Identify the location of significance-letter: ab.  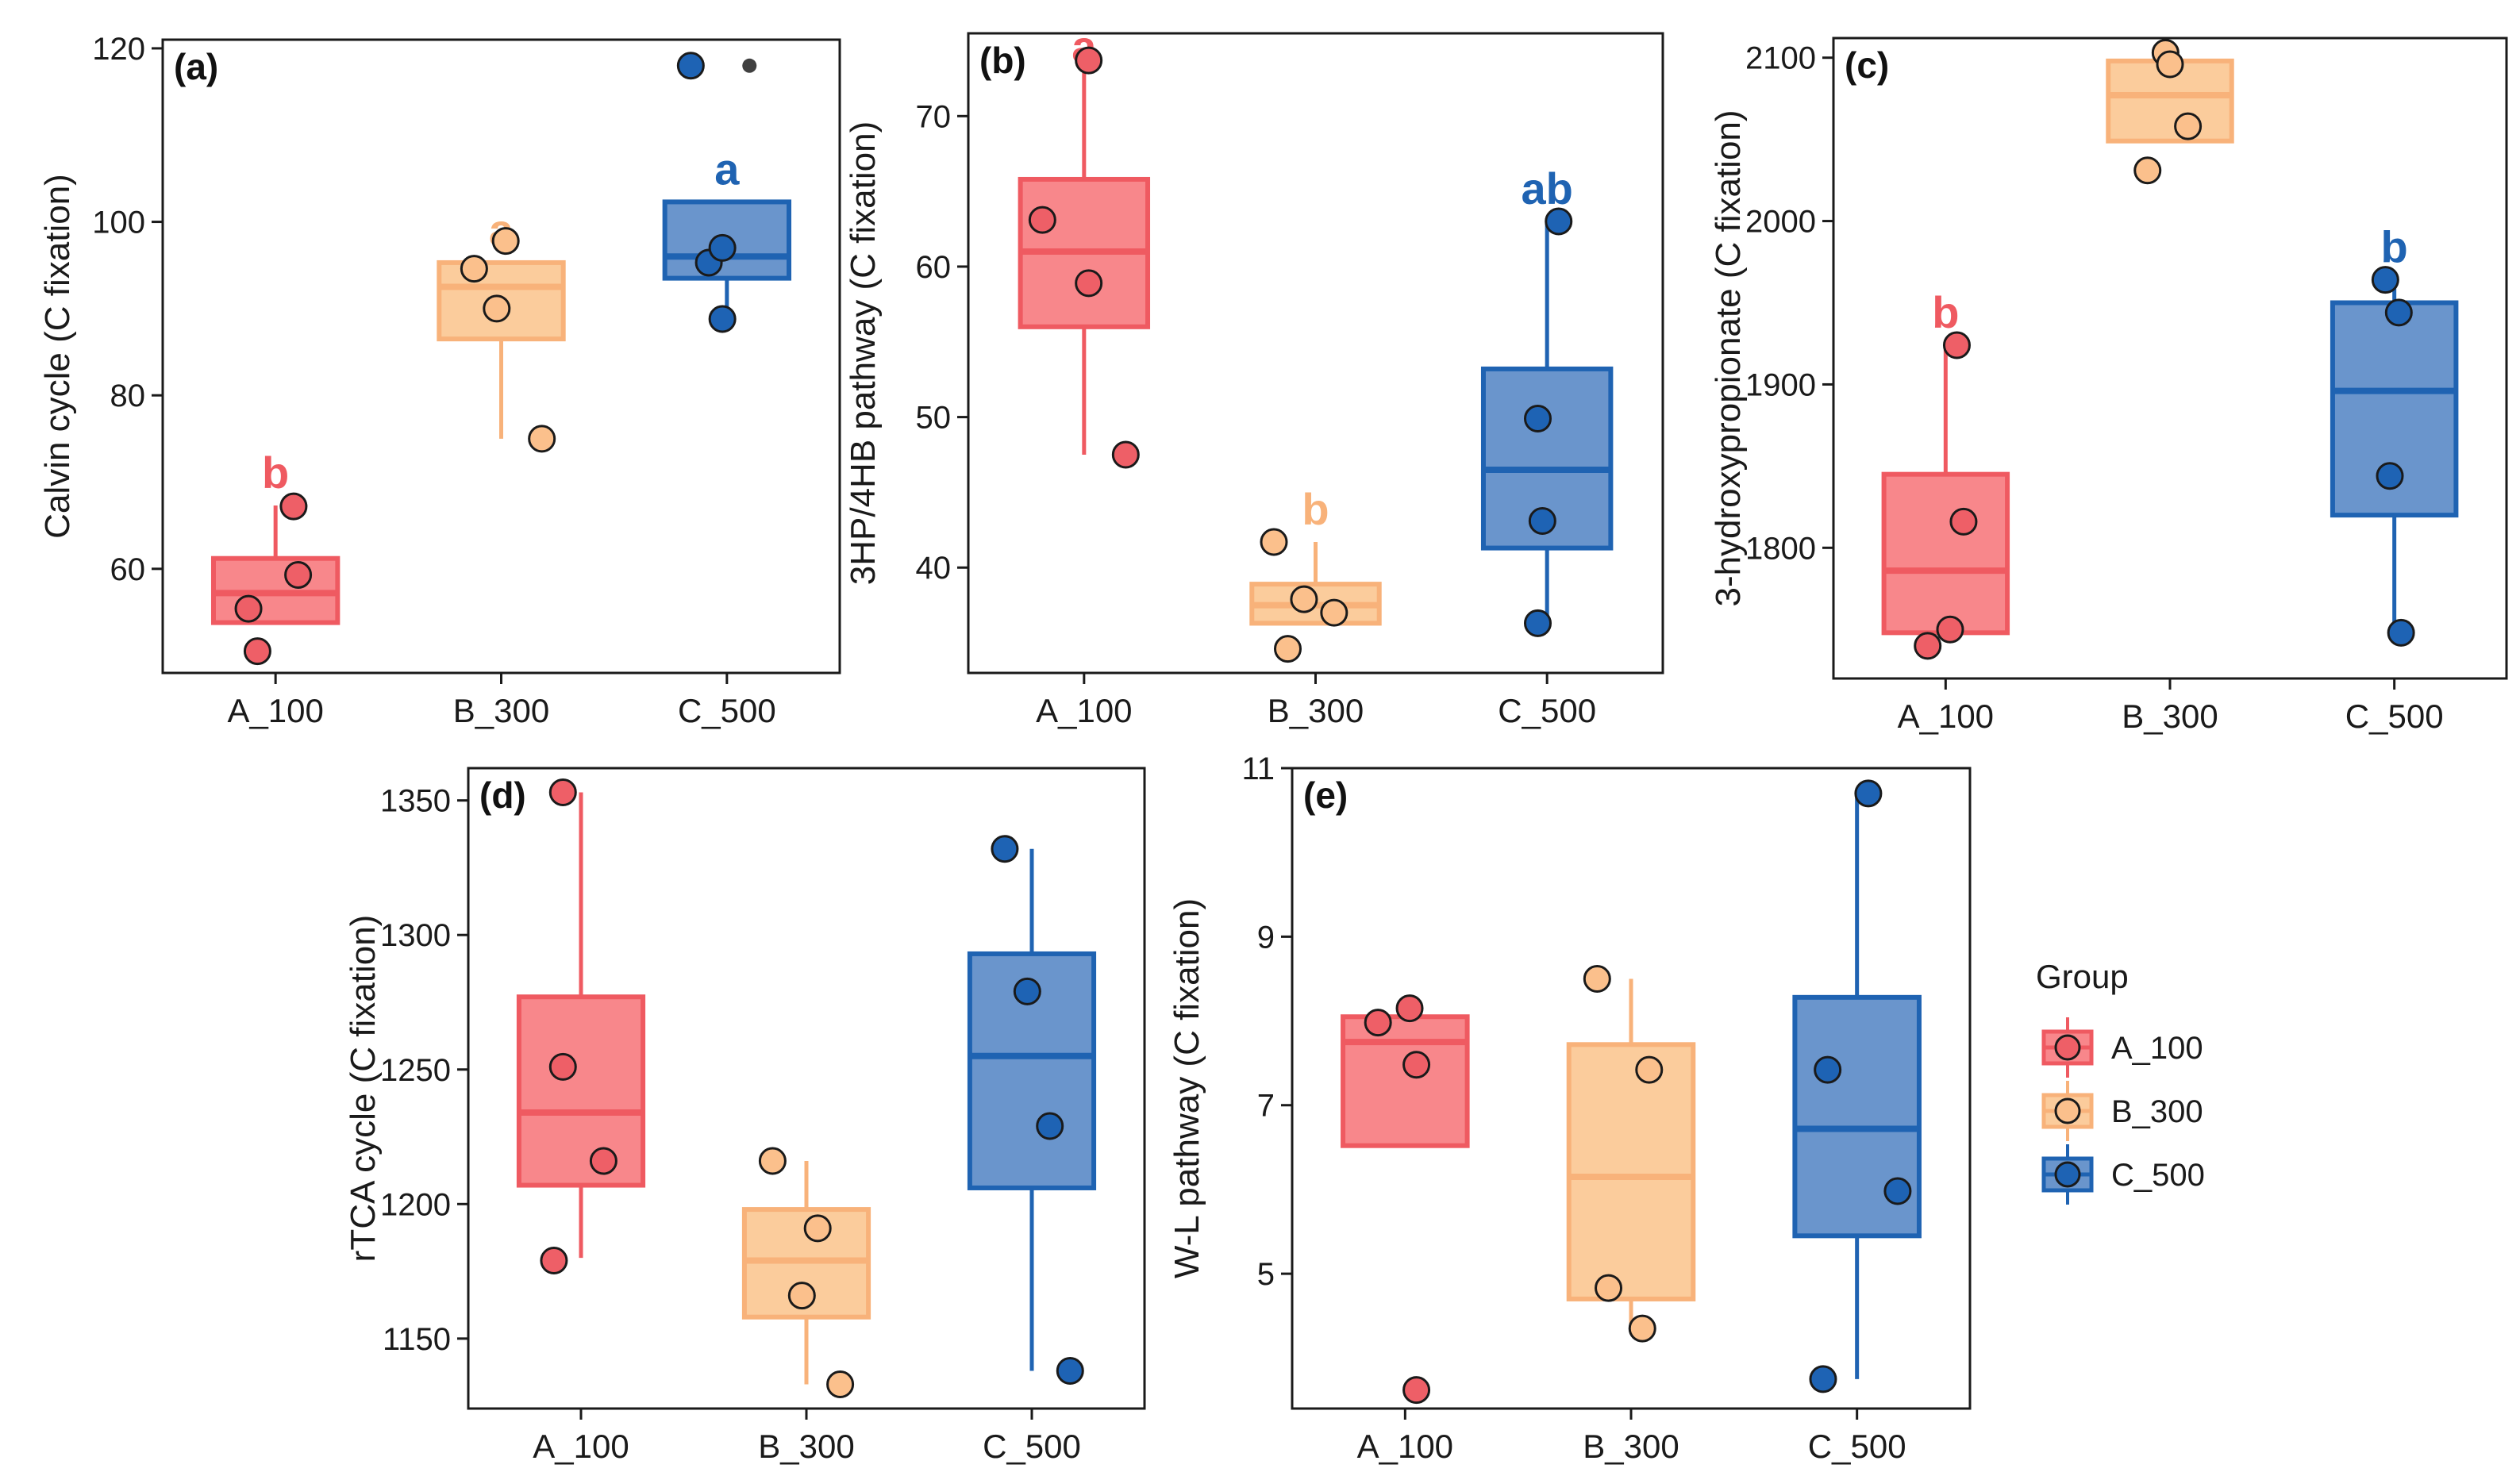
(1546, 188).